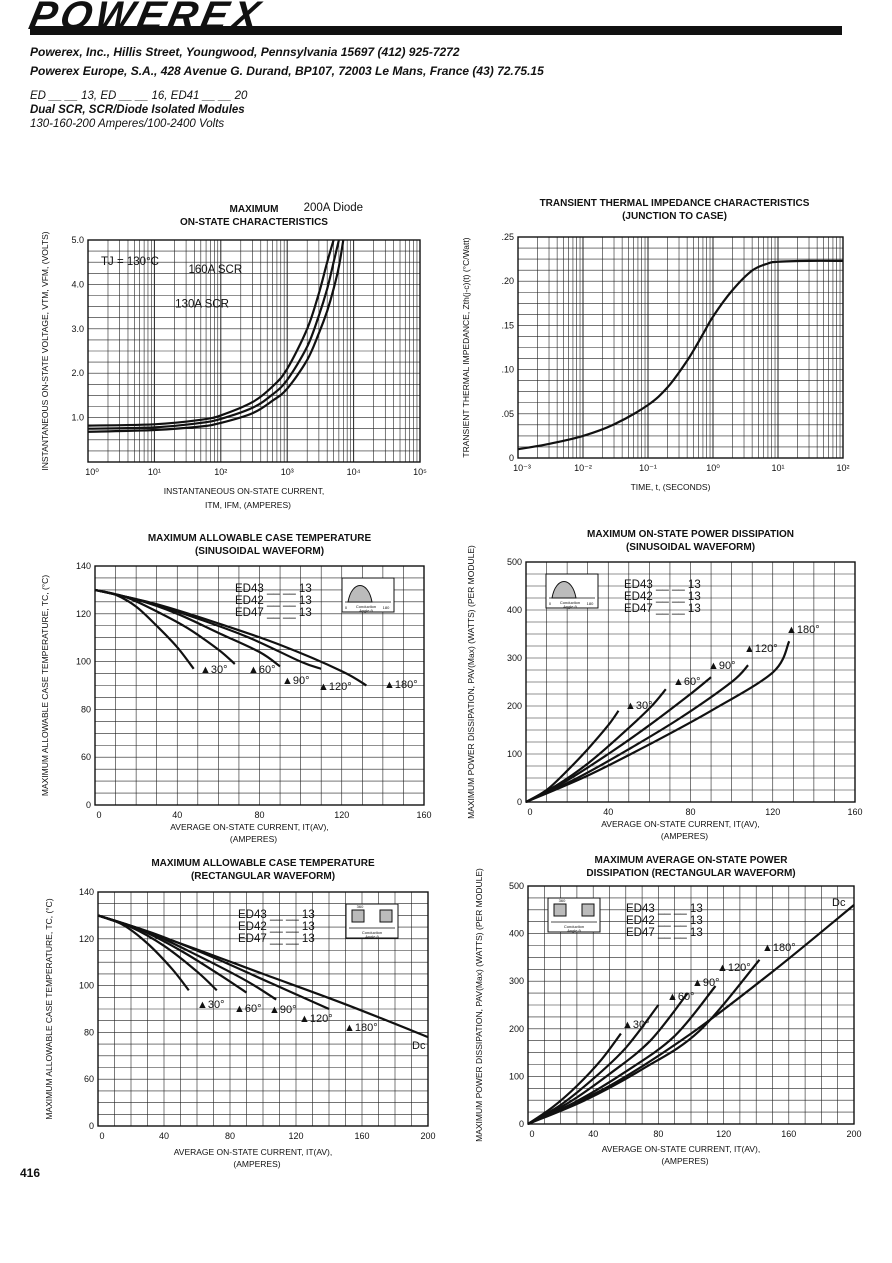  Describe the element at coordinates (842, 468) in the screenshot. I see `x-tick-label: 10²` at that location.